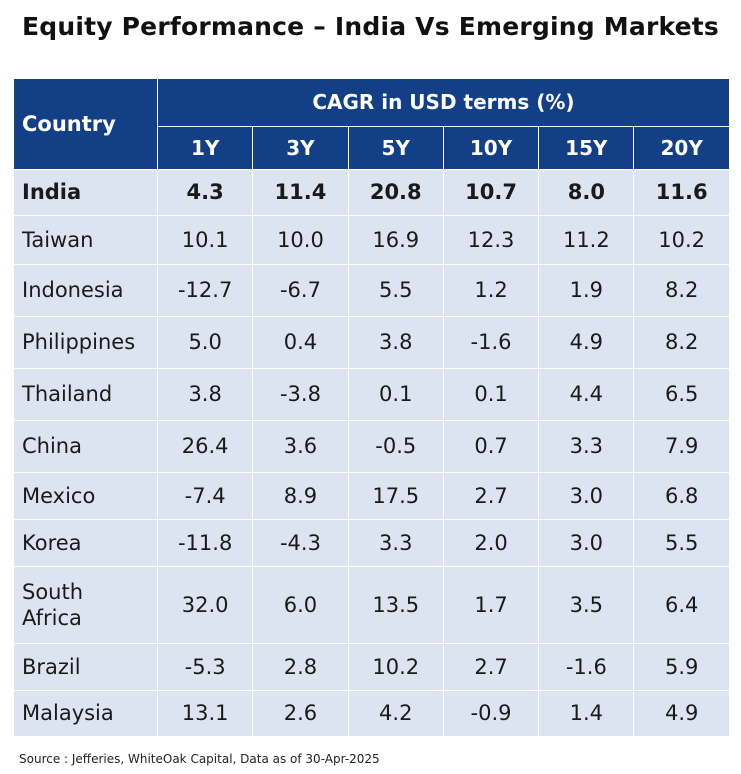 Image resolution: width=741 pixels, height=774 pixels. I want to click on value-cell-15y: 11.2, so click(586, 240).